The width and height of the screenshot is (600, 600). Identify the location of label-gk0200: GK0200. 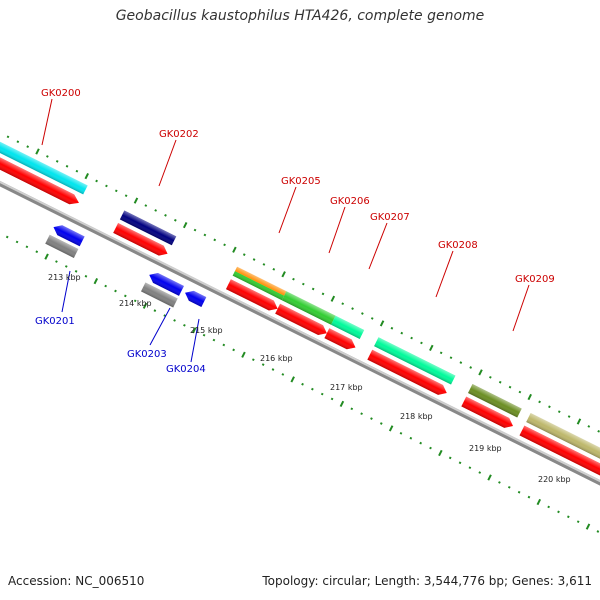
(61, 93).